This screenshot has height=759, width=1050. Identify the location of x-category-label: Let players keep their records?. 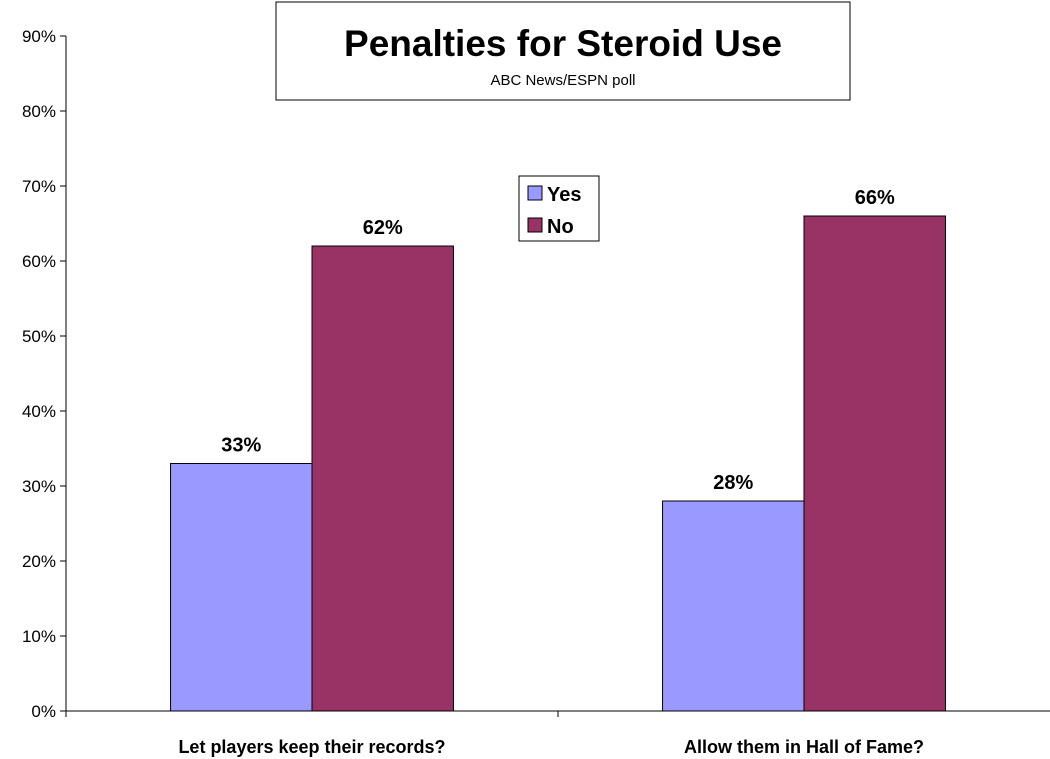
(311, 747).